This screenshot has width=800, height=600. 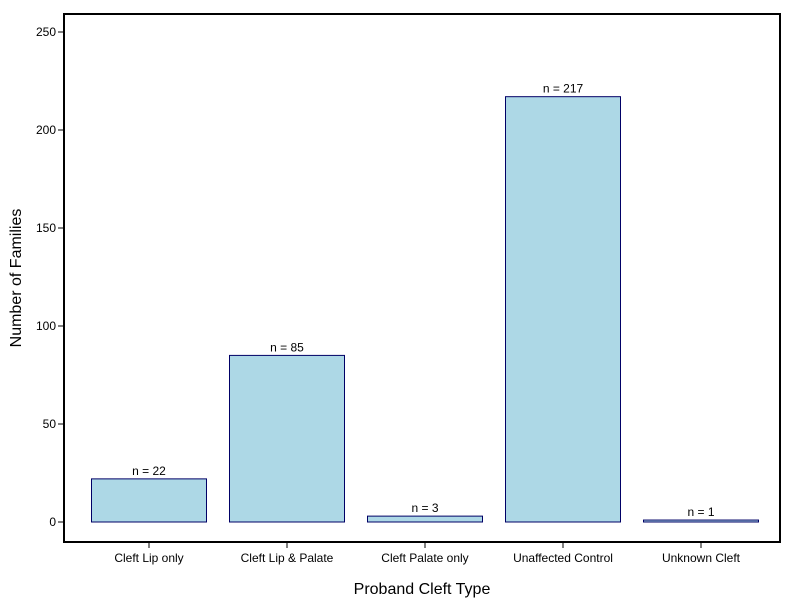 What do you see at coordinates (148, 558) in the screenshot?
I see `x-tick-label: Cleft Lip only` at bounding box center [148, 558].